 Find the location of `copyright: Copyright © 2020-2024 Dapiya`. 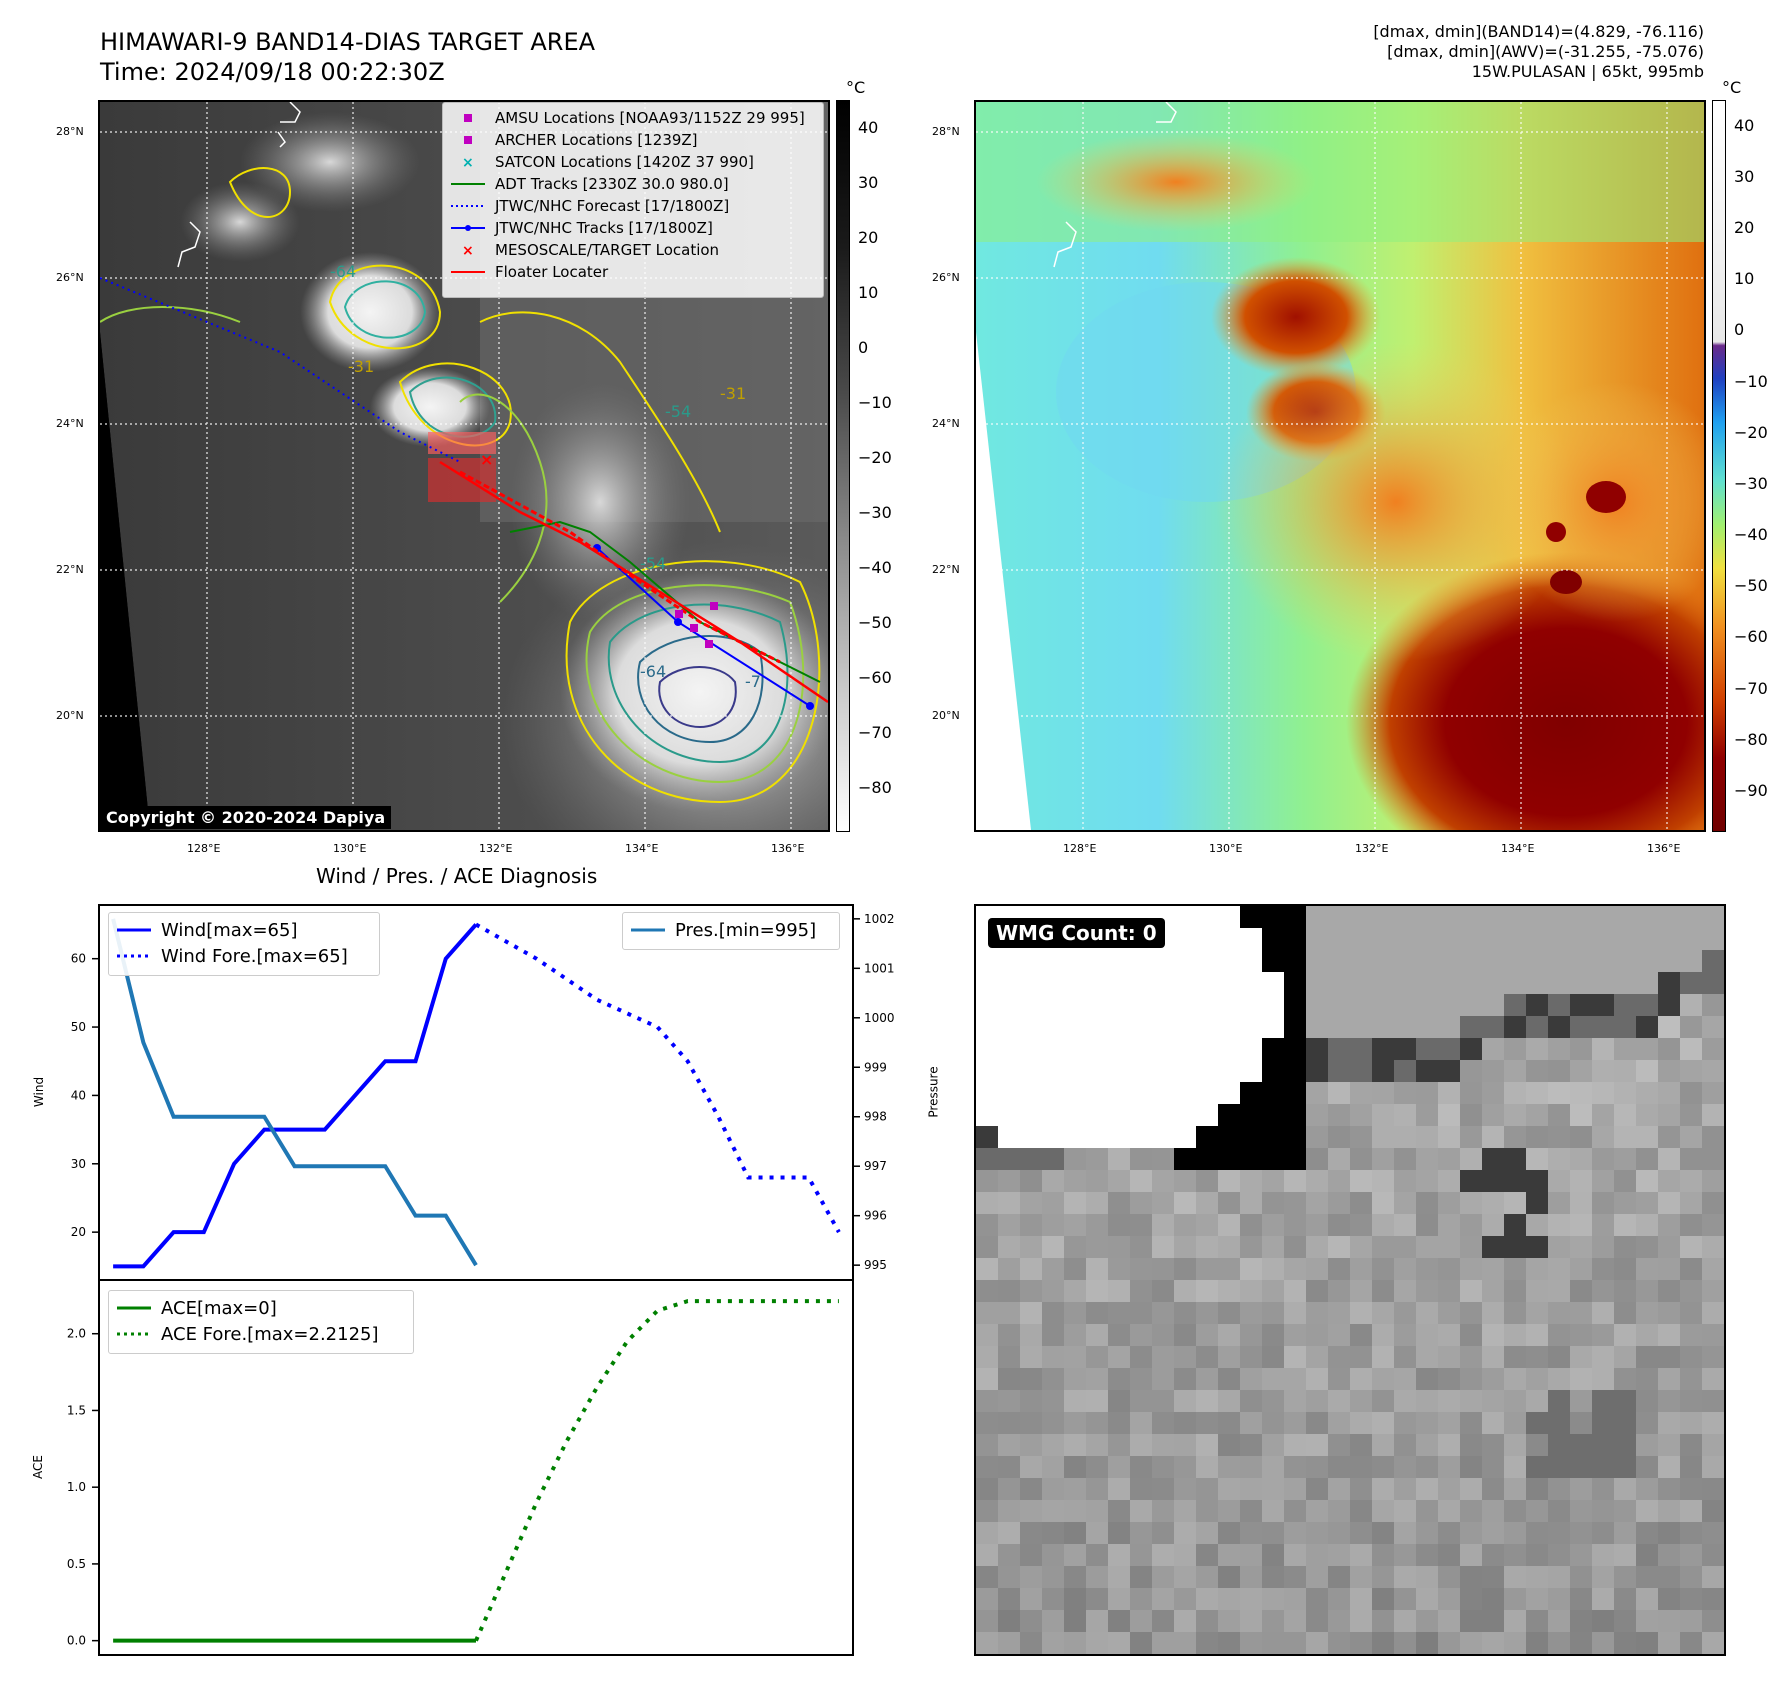

copyright: Copyright © 2020-2024 Dapiya is located at coordinates (246, 817).